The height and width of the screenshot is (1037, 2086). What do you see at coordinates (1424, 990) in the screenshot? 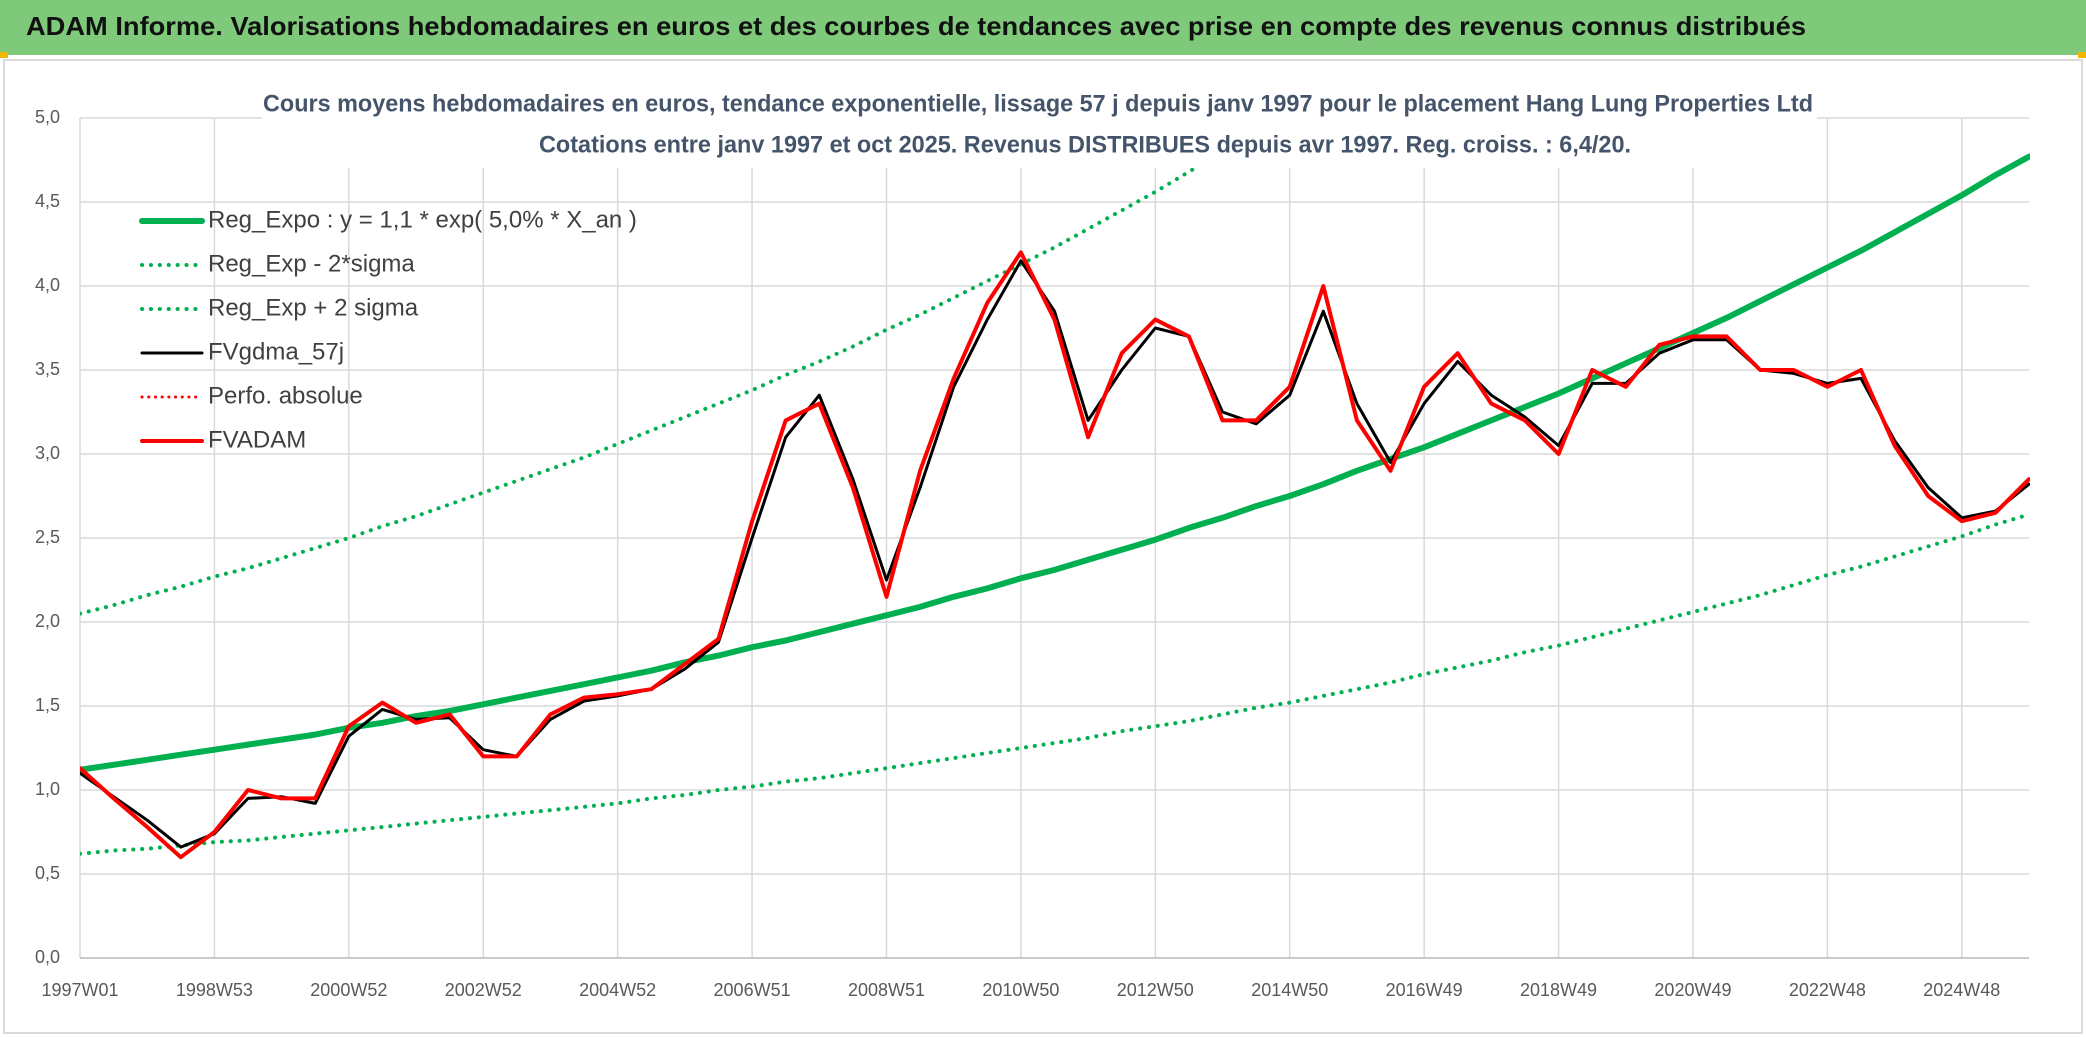
I see `x-tick-label: 2016W49` at bounding box center [1424, 990].